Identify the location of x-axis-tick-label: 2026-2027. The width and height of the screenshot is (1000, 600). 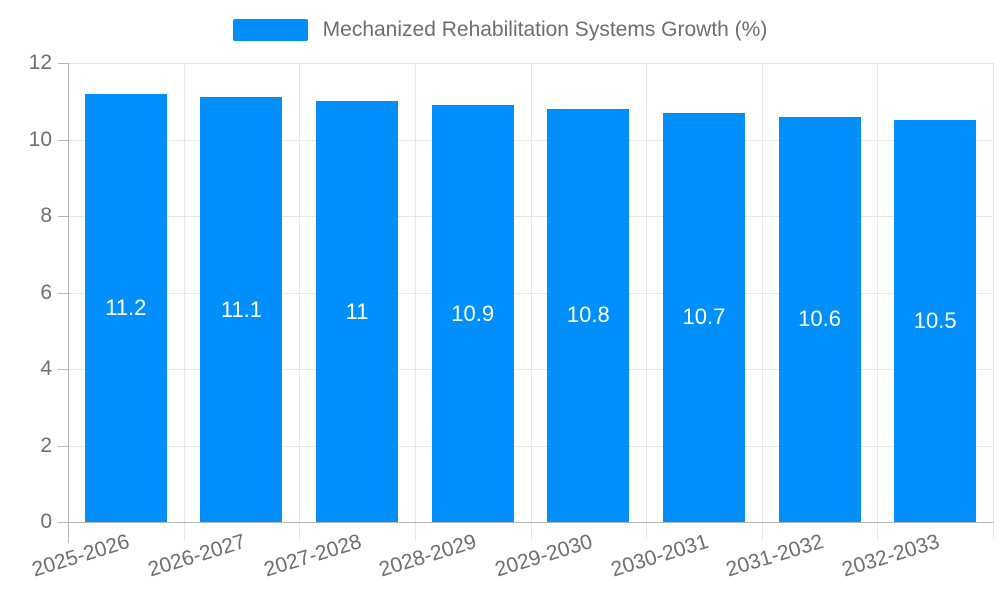
(197, 556).